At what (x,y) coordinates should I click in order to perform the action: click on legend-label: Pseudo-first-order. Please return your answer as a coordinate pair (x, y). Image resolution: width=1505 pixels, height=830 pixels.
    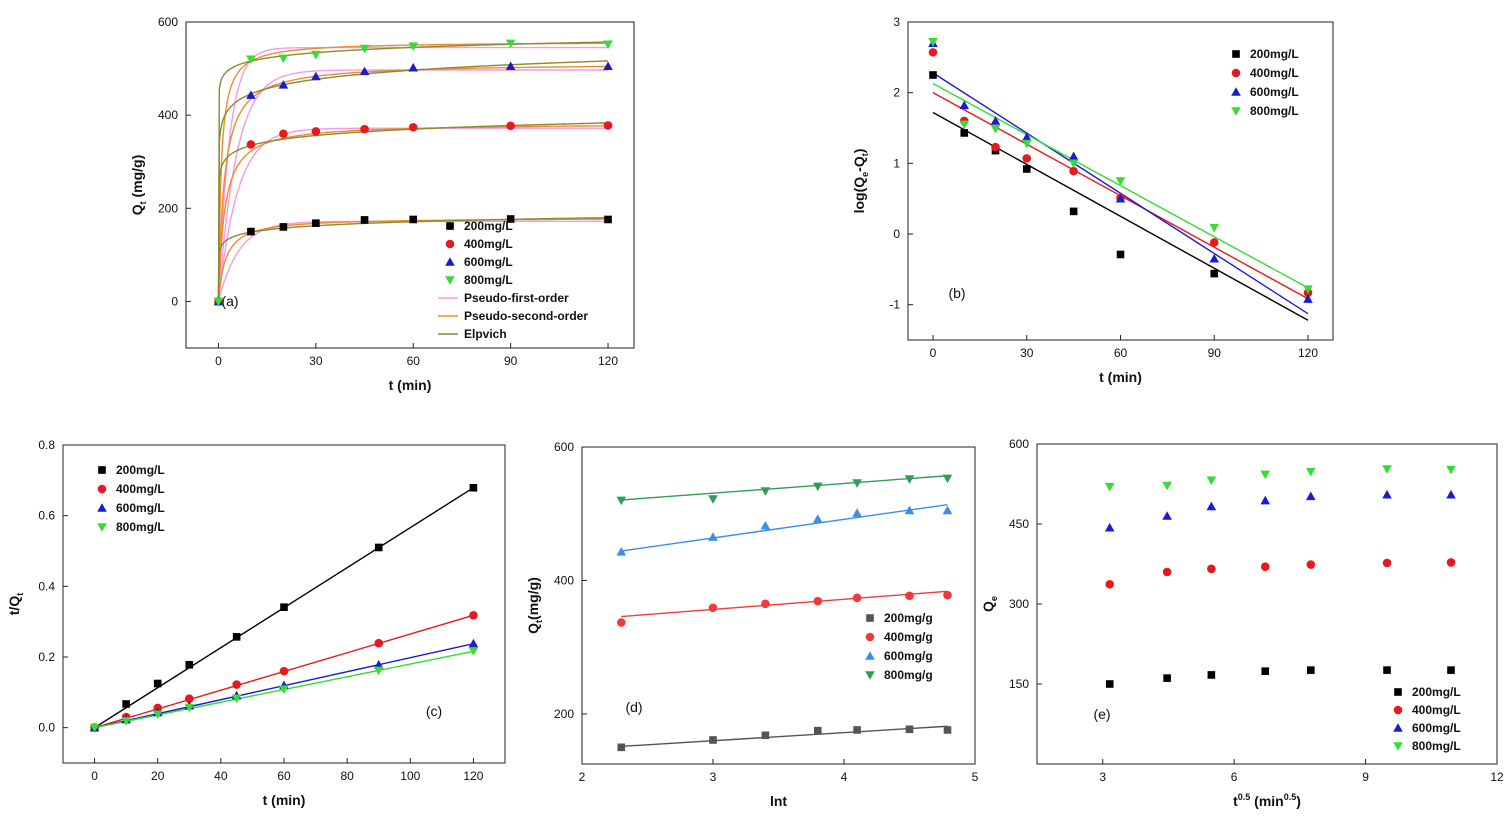
    Looking at the image, I should click on (516, 298).